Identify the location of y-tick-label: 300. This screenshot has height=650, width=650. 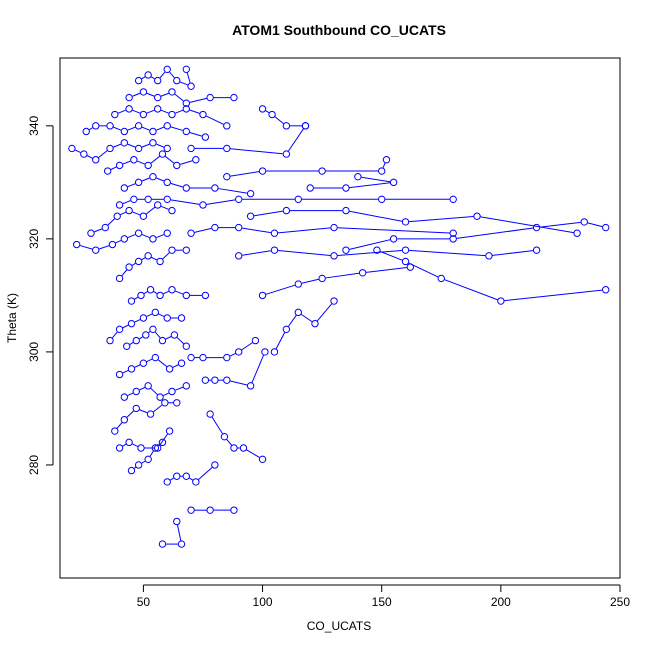
(34, 352).